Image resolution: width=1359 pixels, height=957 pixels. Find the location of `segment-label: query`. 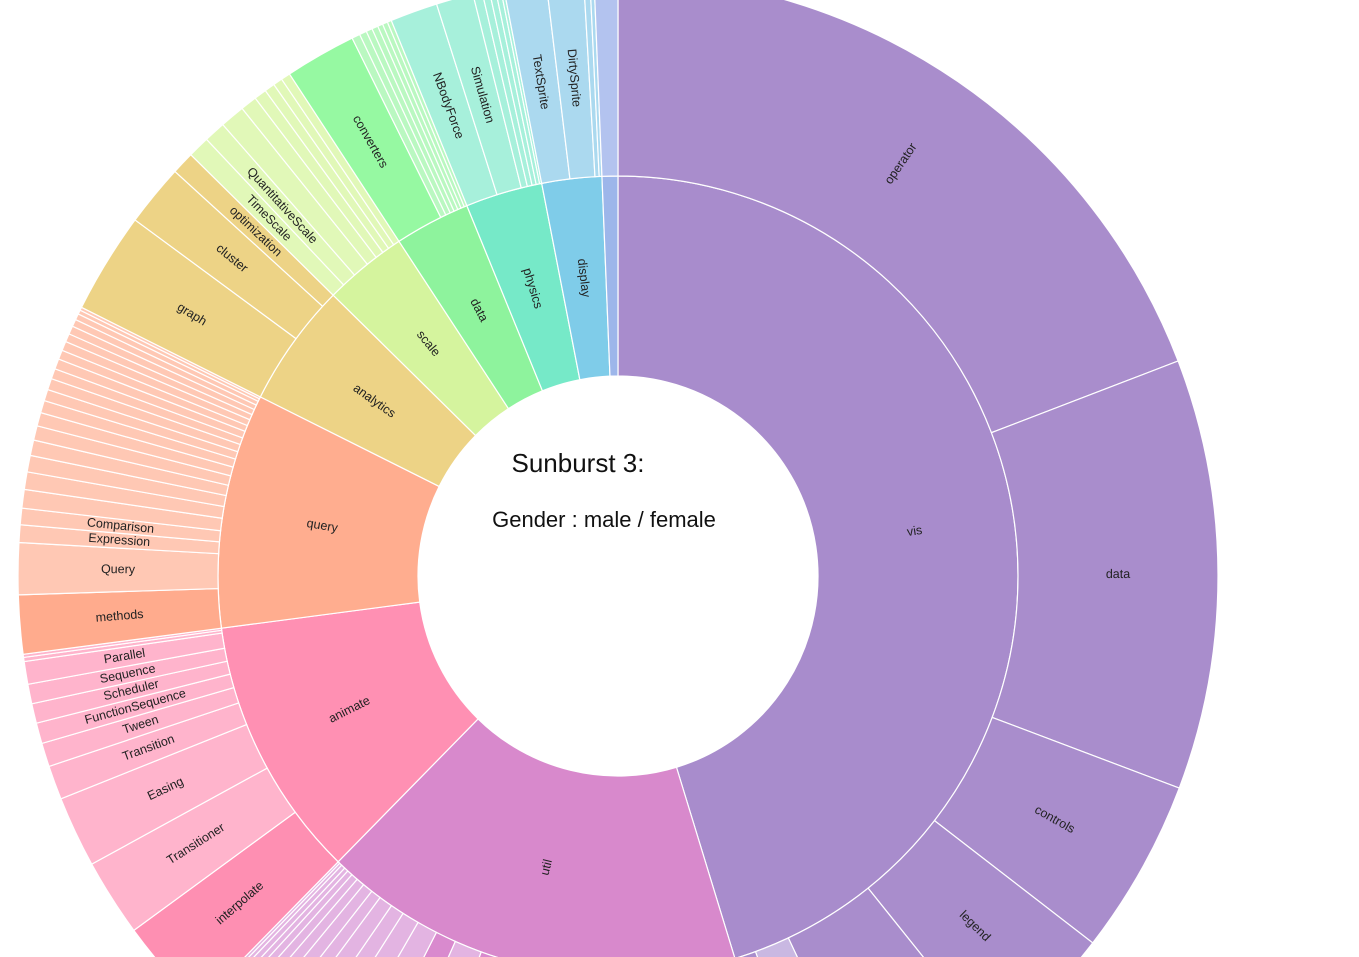

segment-label: query is located at coordinates (323, 525).